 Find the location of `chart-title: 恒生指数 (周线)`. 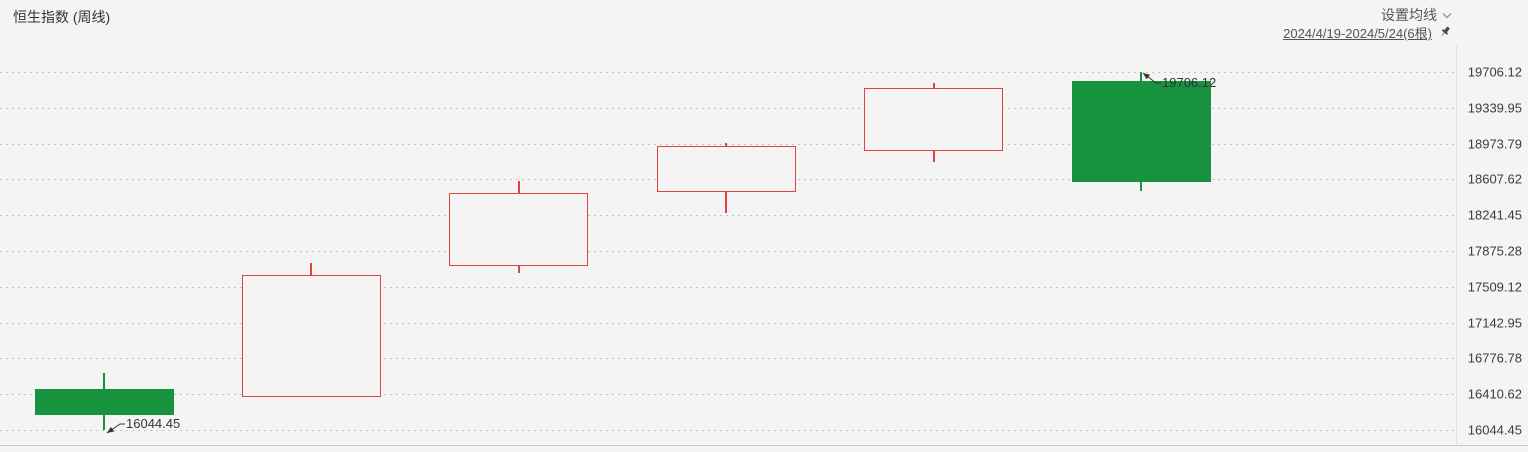

chart-title: 恒生指数 (周线) is located at coordinates (62, 17).